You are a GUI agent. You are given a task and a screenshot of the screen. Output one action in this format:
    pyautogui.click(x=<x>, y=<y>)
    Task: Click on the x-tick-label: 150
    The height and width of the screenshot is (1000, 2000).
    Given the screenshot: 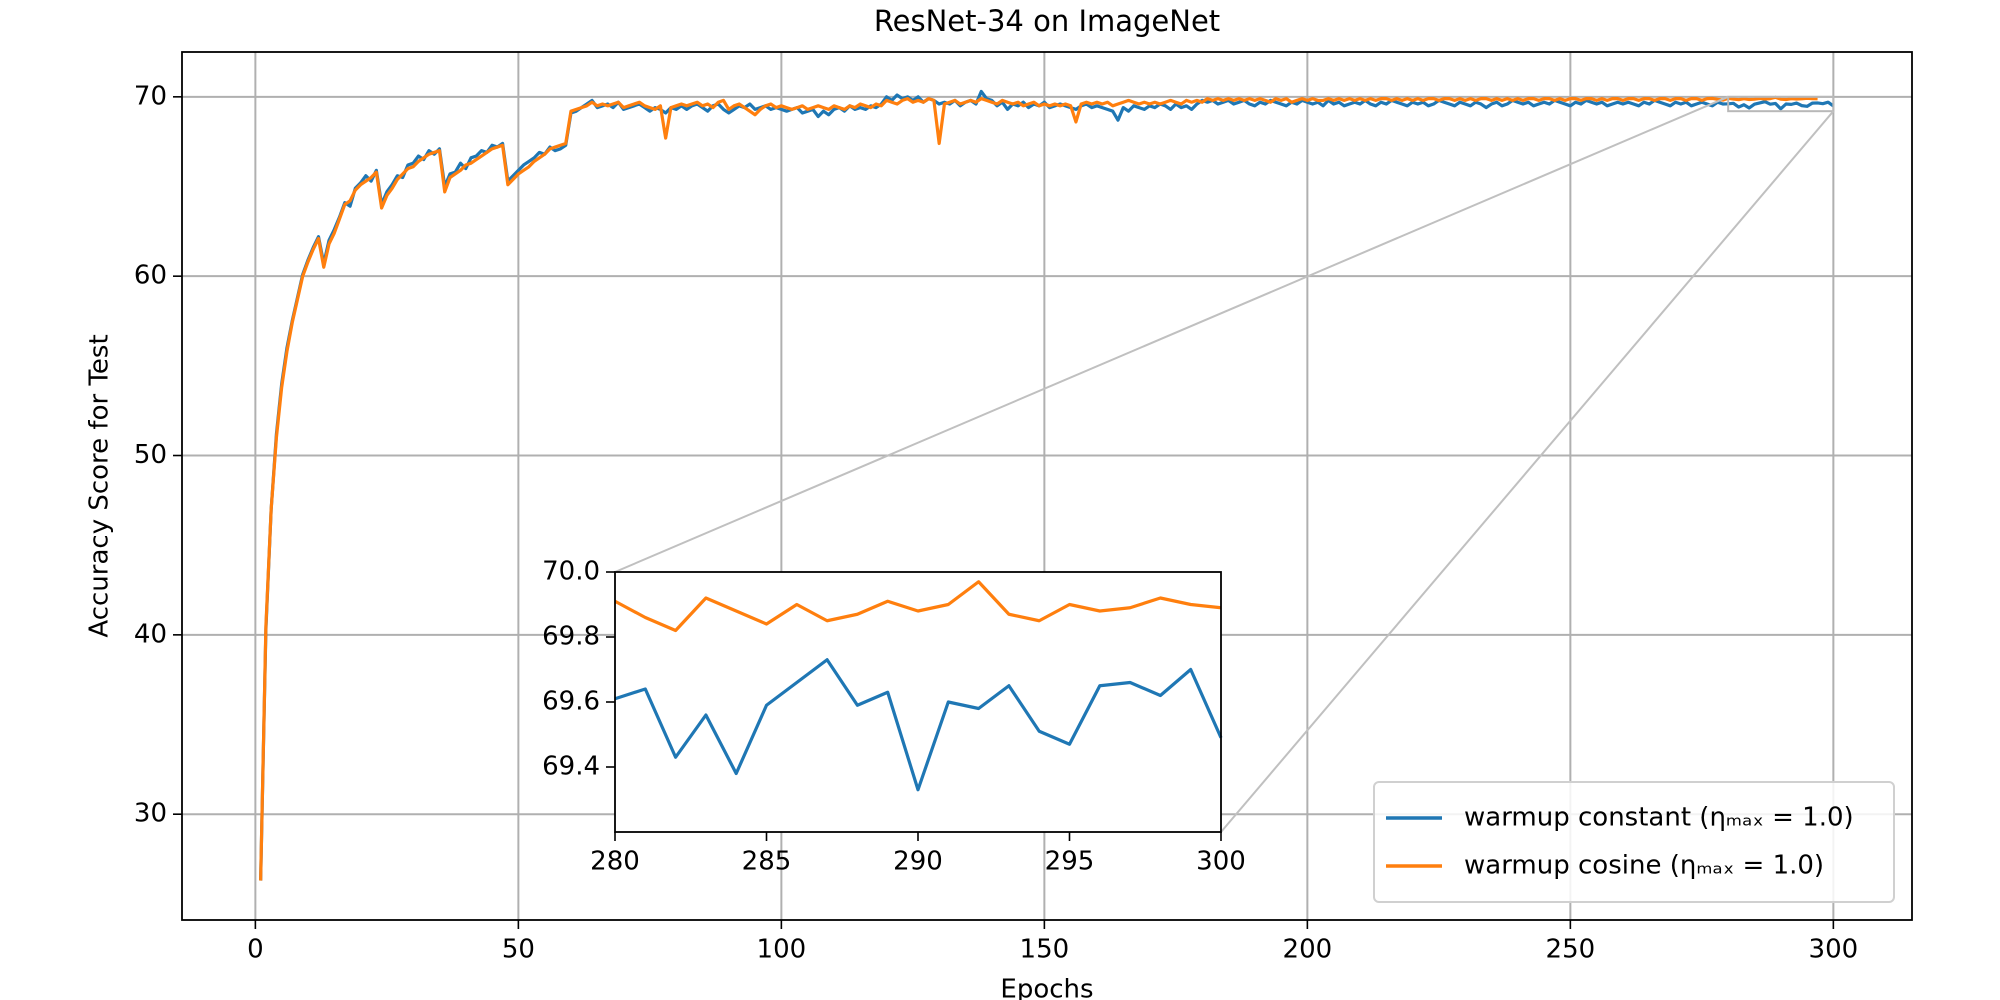 What is the action you would take?
    pyautogui.click(x=1045, y=950)
    